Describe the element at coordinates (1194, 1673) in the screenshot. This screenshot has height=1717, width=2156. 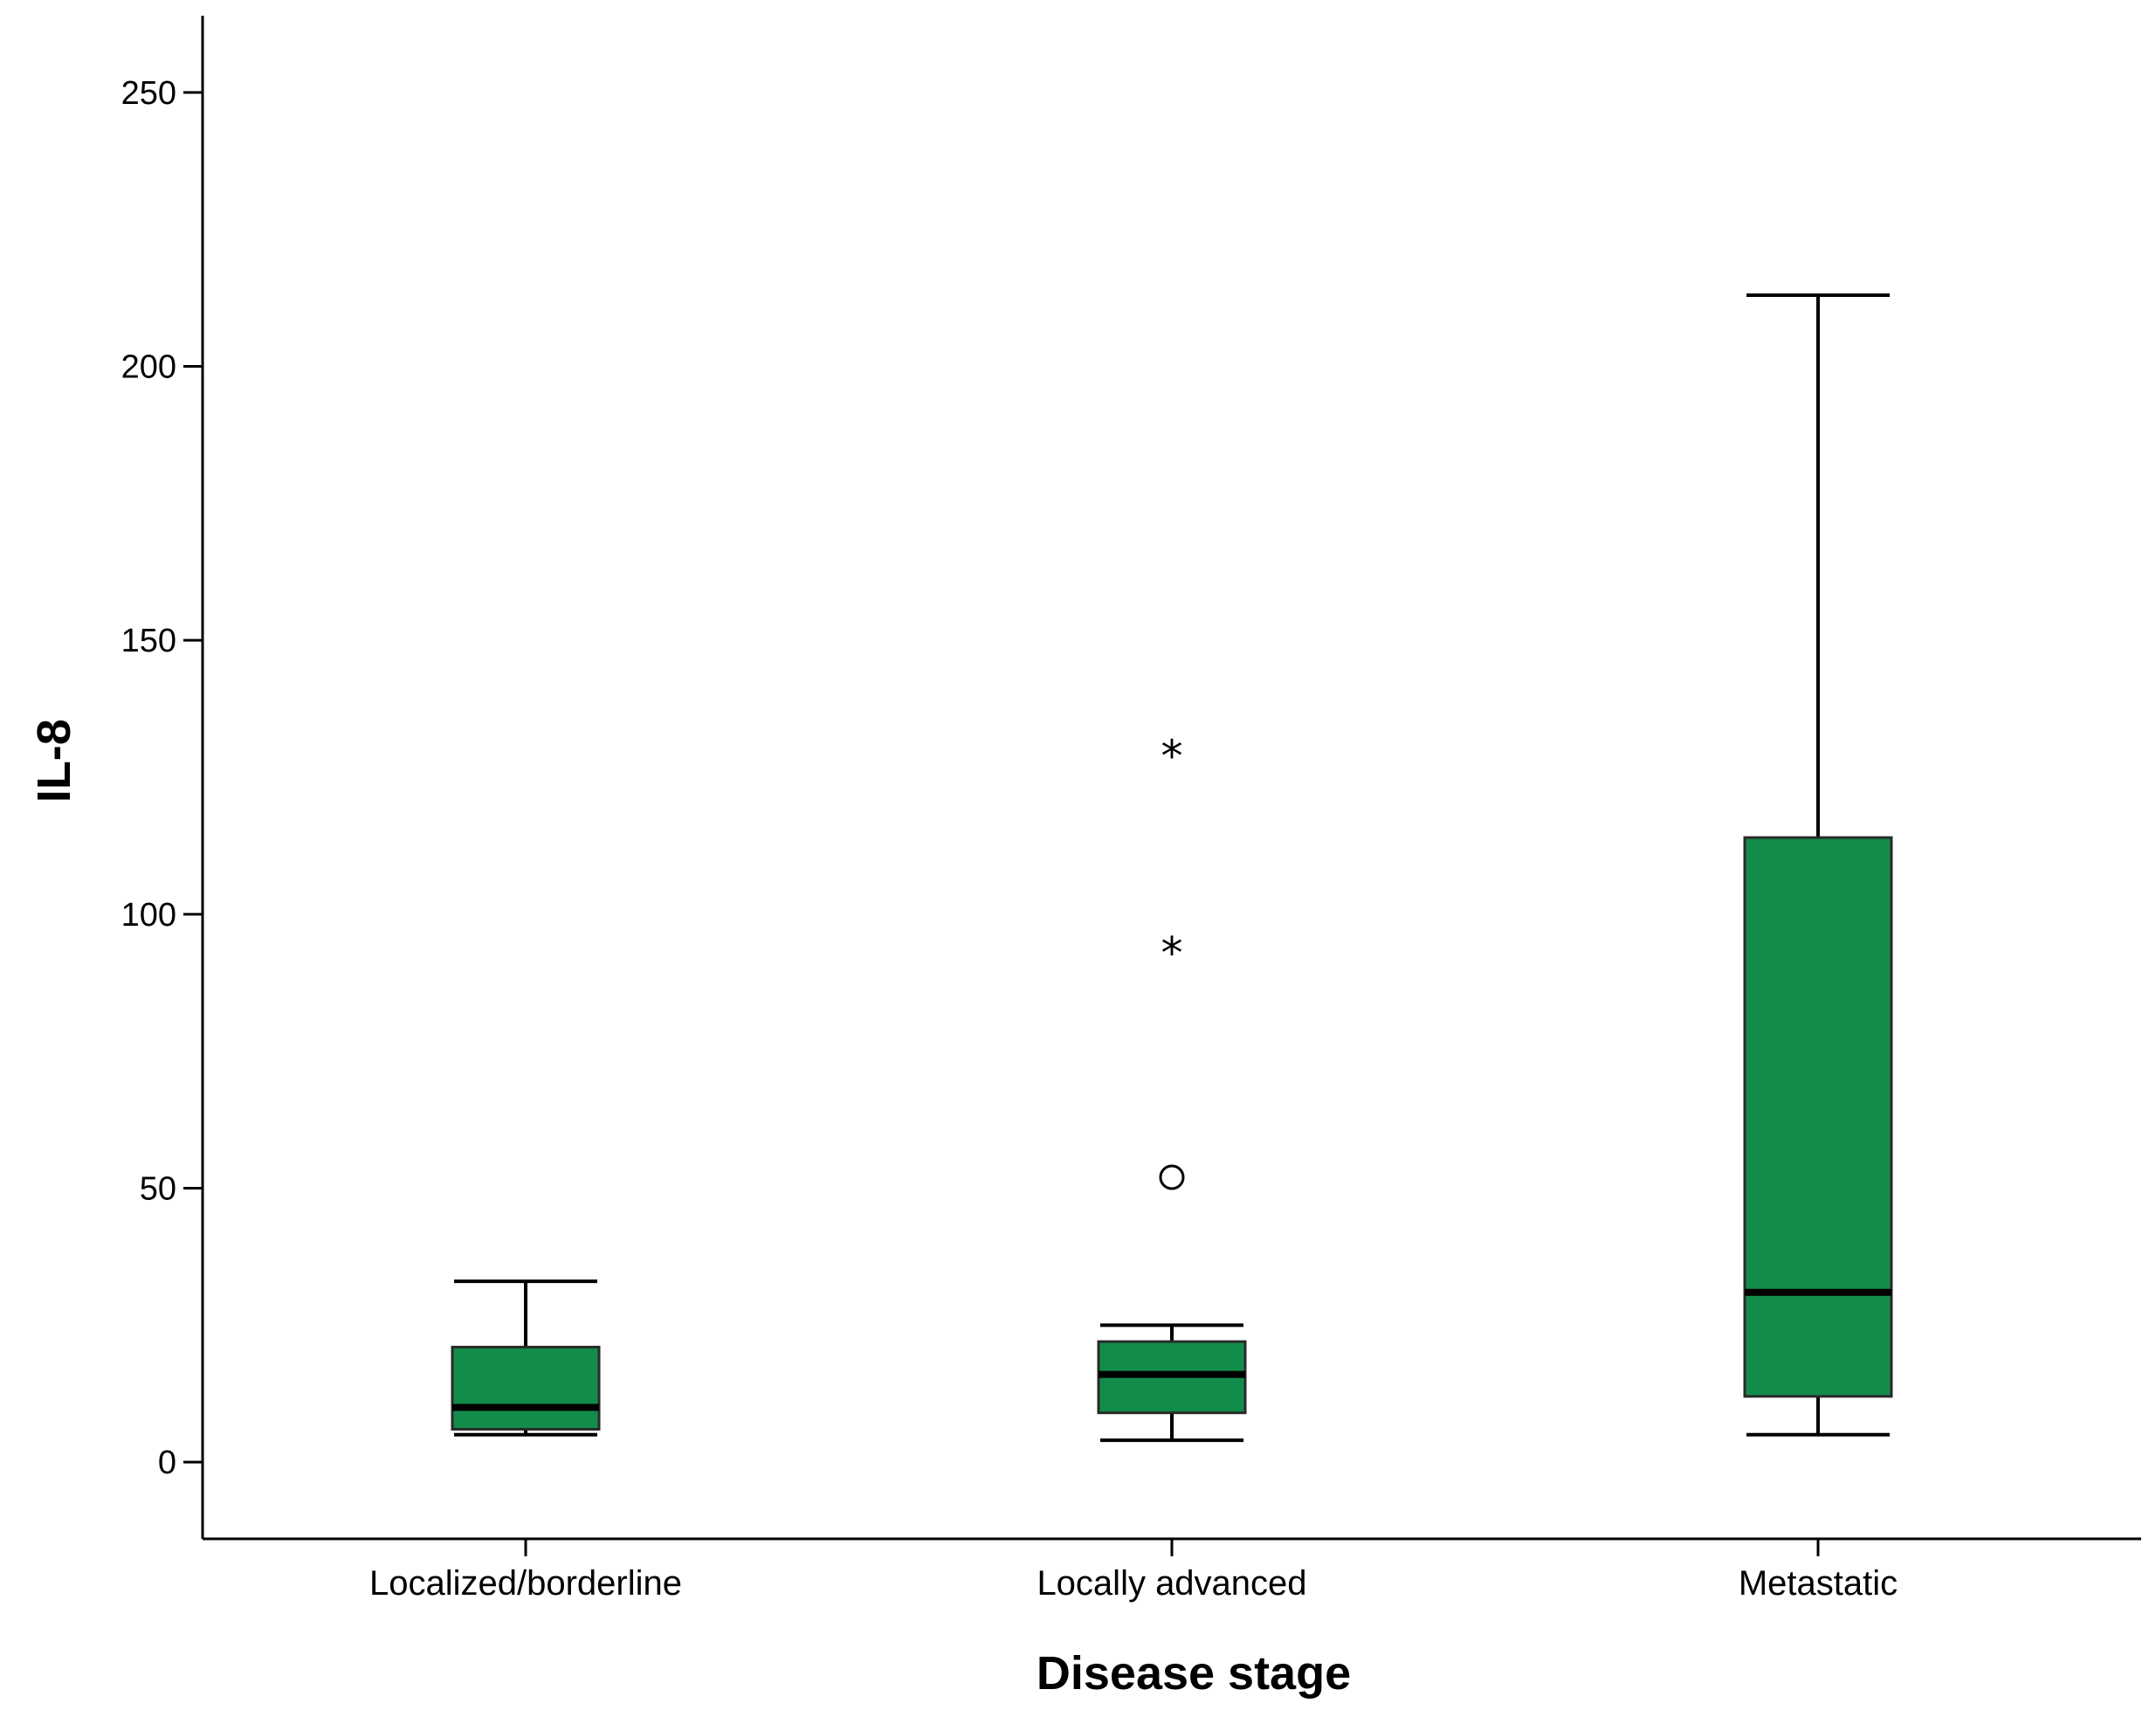
I see `x-axis-title: Disease stage` at that location.